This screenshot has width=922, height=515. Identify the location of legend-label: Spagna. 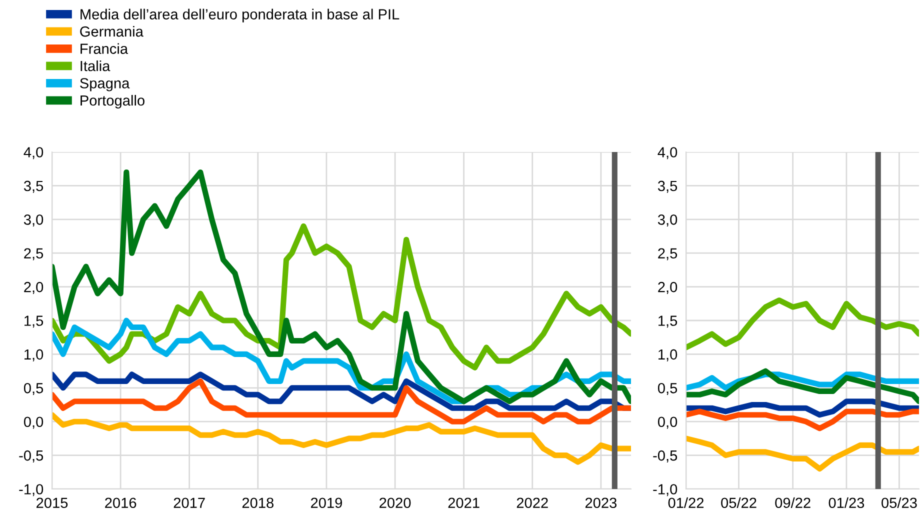
(105, 85).